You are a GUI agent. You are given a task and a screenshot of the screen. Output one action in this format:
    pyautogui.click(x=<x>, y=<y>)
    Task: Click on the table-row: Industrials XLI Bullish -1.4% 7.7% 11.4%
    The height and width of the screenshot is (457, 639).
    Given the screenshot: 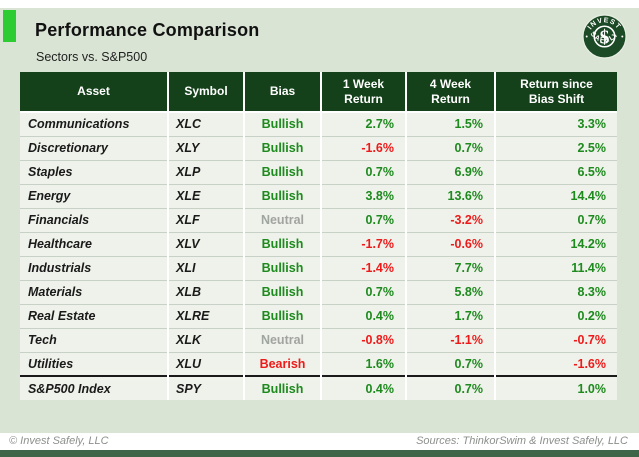 What is the action you would take?
    pyautogui.click(x=318, y=267)
    